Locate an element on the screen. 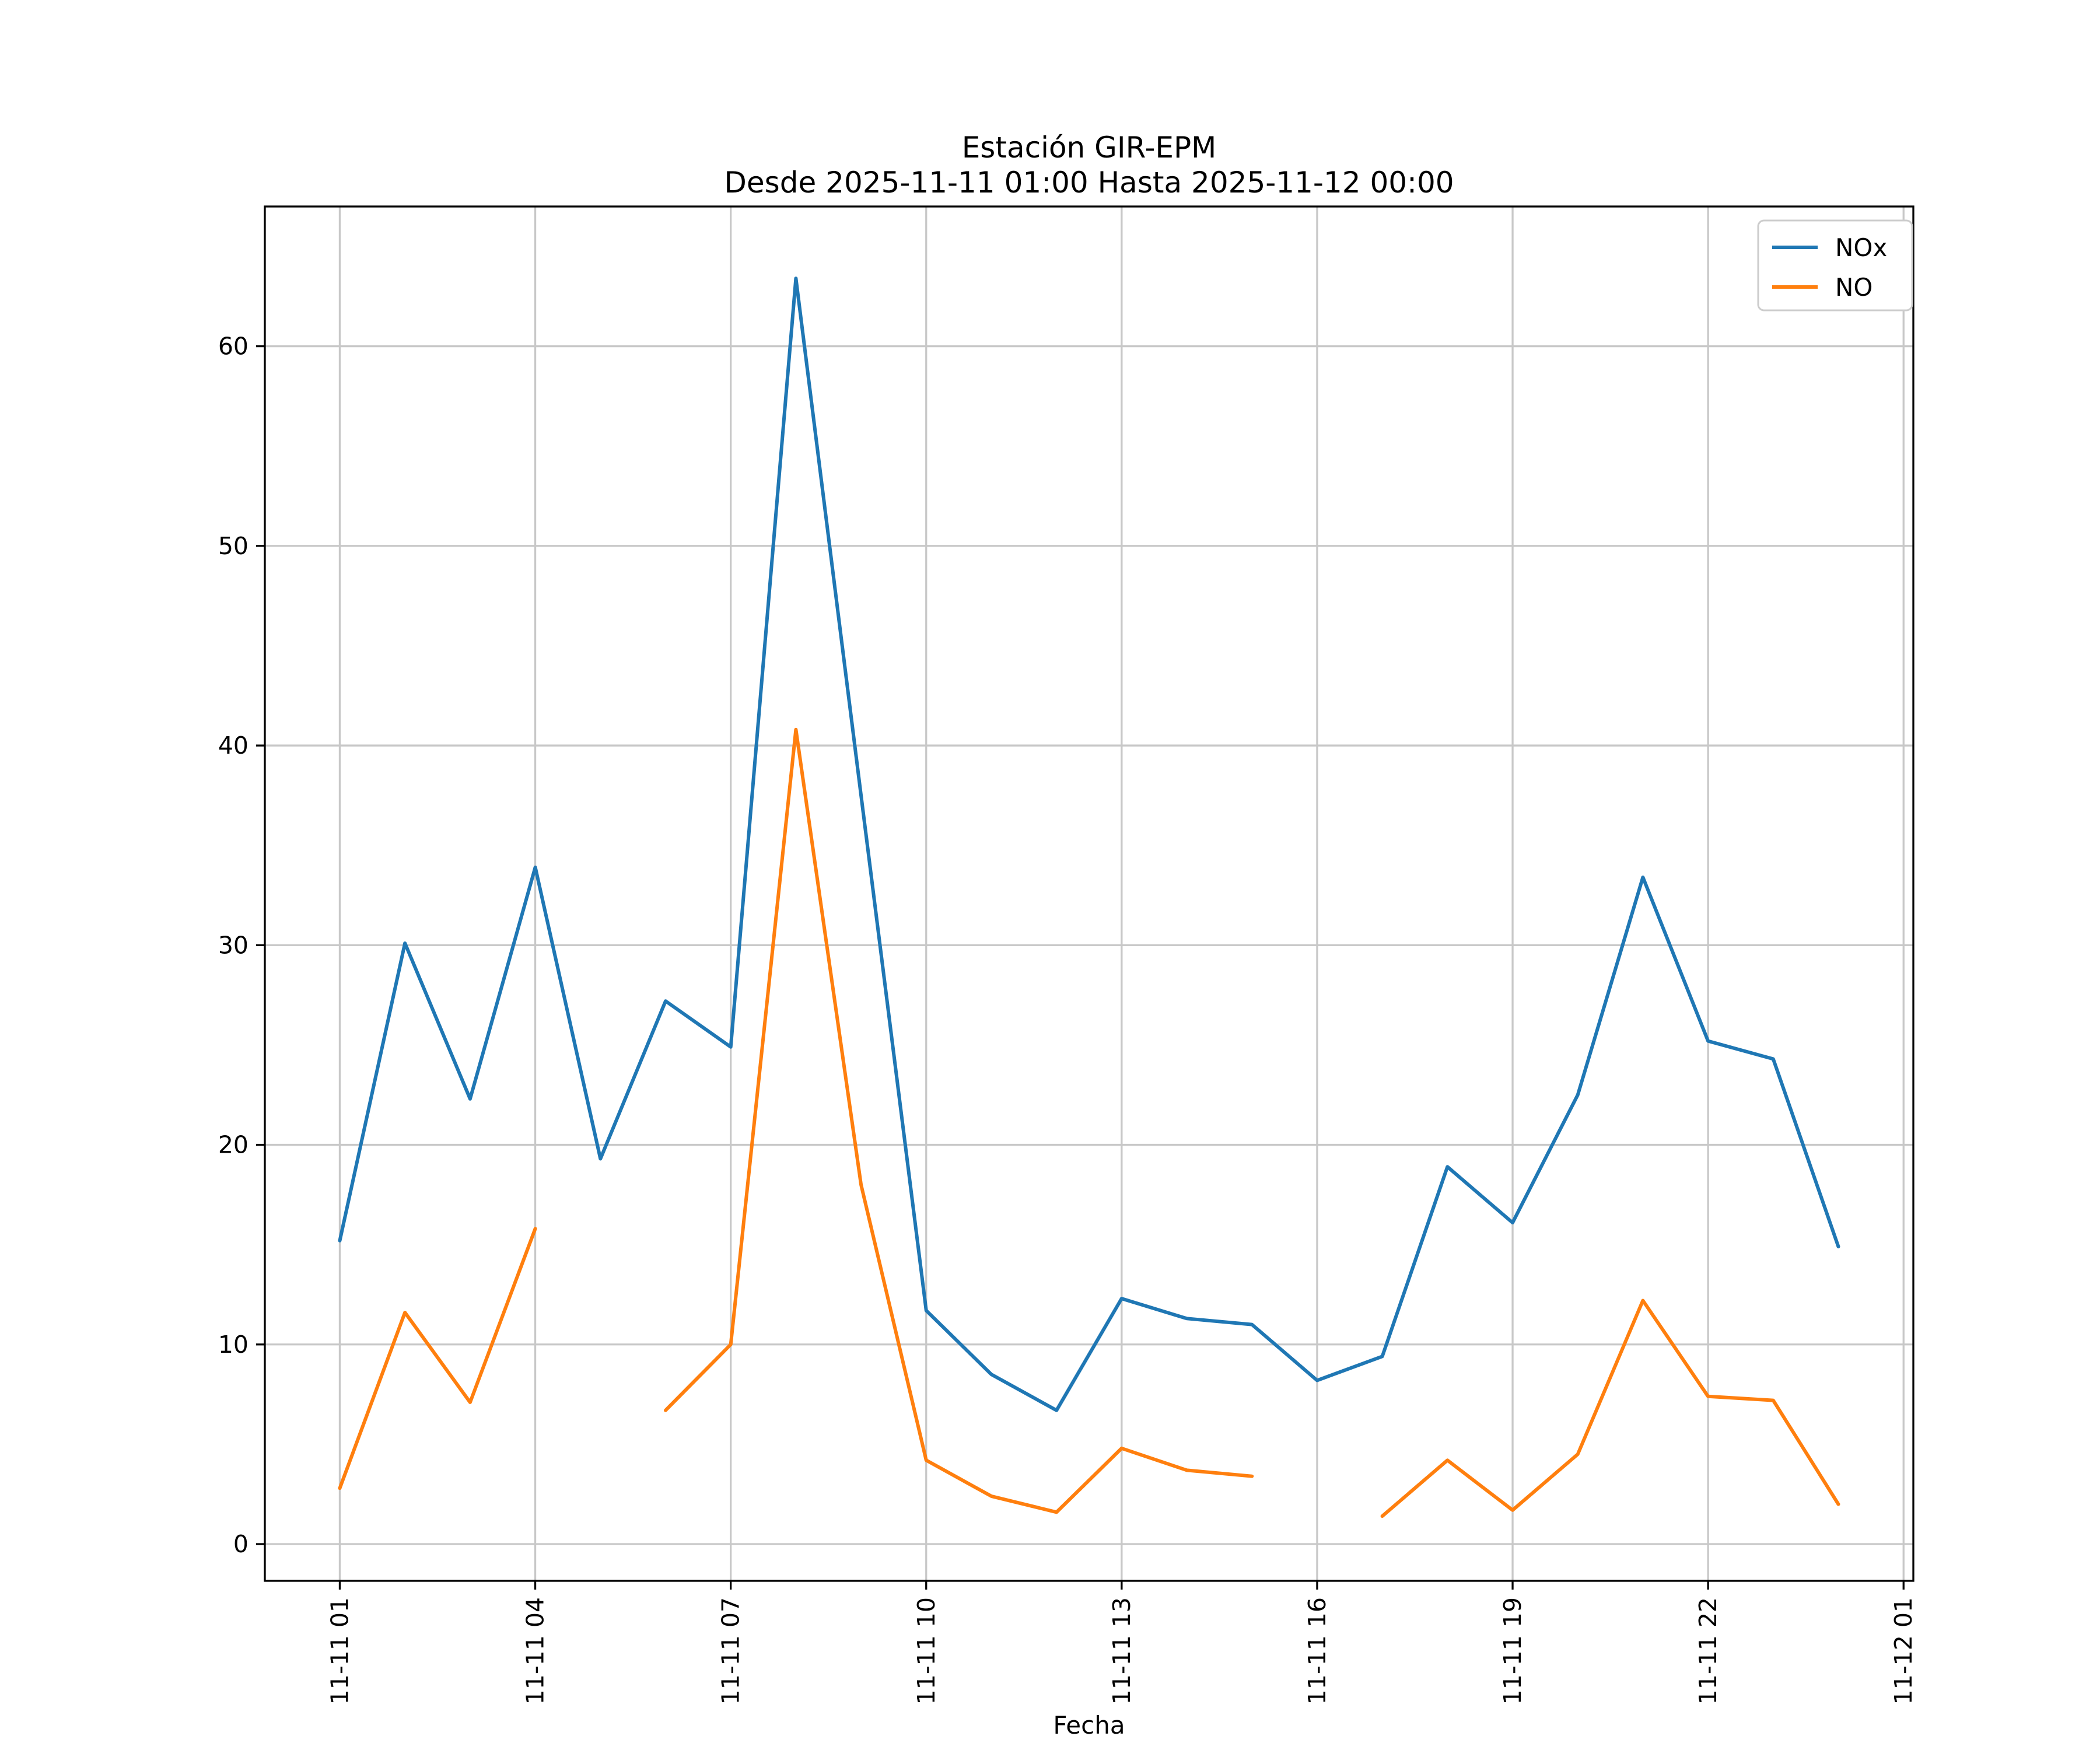  x-tick-label: 11-11 07 is located at coordinates (731, 1650).